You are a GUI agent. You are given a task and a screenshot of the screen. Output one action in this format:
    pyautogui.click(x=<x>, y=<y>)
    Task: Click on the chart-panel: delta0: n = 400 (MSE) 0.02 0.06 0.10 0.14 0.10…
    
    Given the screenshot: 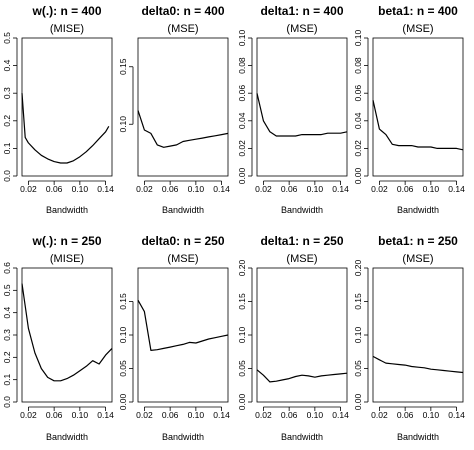 What is the action you would take?
    pyautogui.click(x=174, y=109)
    